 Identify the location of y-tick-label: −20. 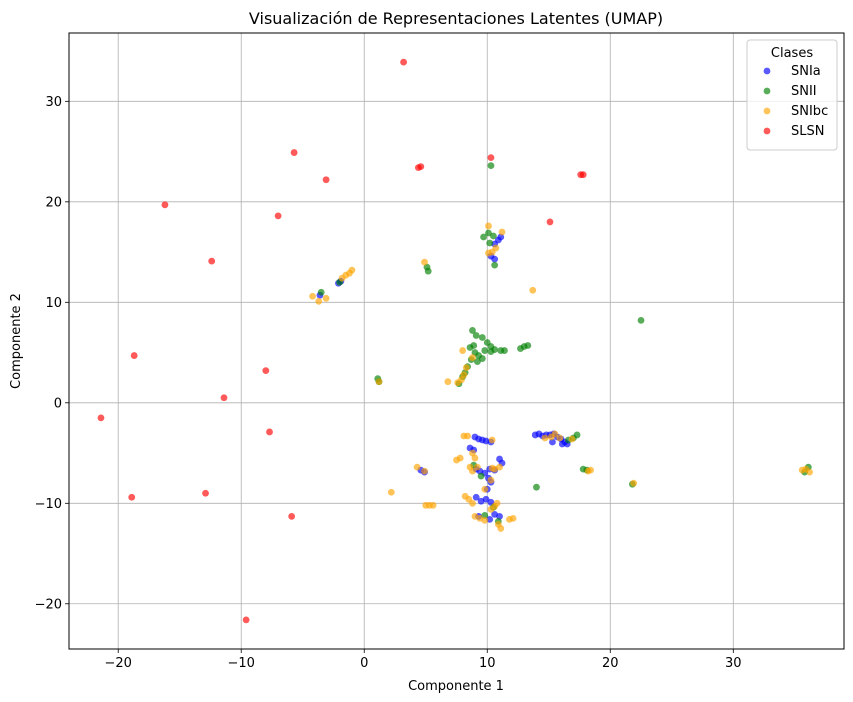
(48, 604).